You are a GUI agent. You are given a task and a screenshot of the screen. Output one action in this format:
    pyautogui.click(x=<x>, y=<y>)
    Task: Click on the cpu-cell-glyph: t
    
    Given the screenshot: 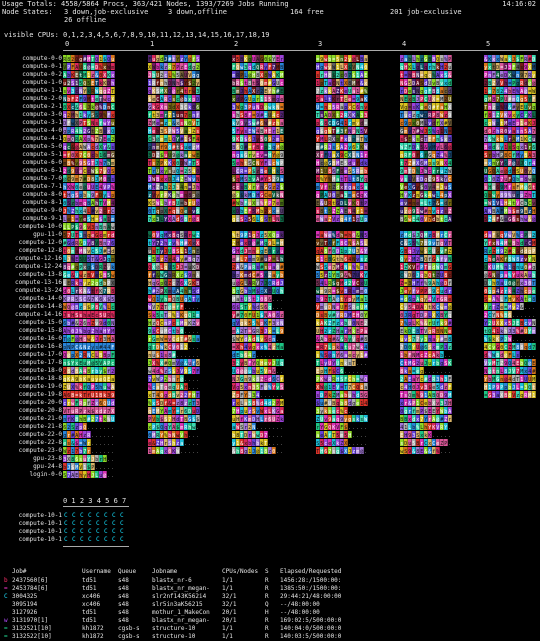 What is the action you would take?
    pyautogui.click(x=153, y=116)
    